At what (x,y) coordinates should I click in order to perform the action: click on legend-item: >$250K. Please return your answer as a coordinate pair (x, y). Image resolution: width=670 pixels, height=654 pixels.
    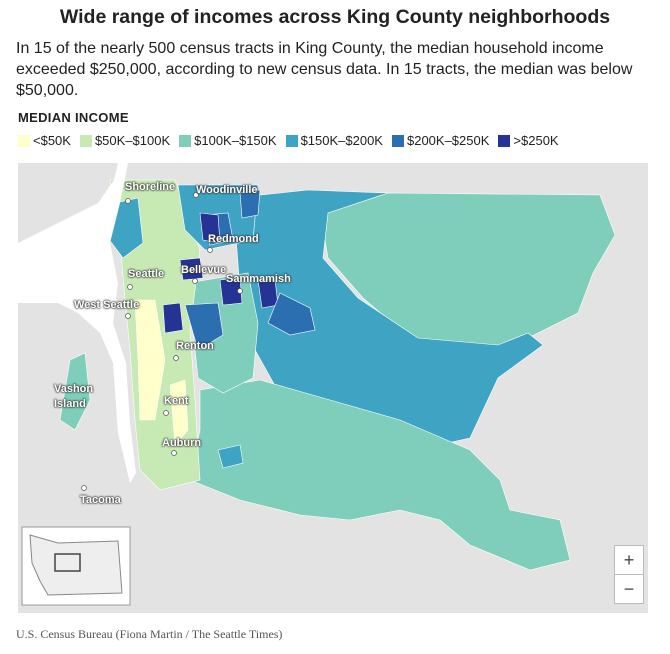
    Looking at the image, I should click on (528, 140).